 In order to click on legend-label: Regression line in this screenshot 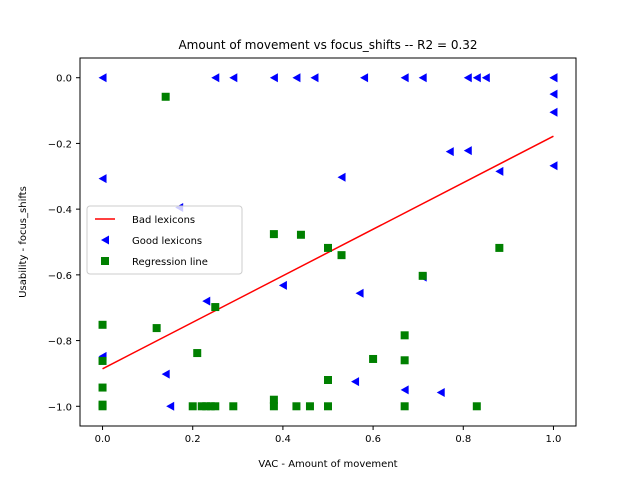, I will do `click(170, 262)`.